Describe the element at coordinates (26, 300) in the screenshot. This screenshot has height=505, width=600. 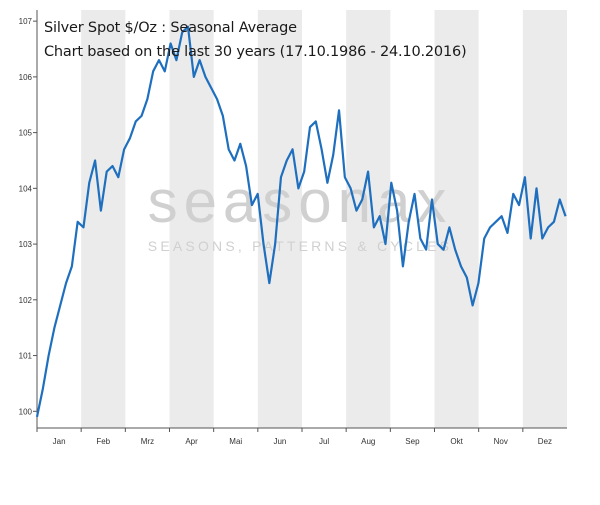
I see `y-tick-label: 102` at that location.